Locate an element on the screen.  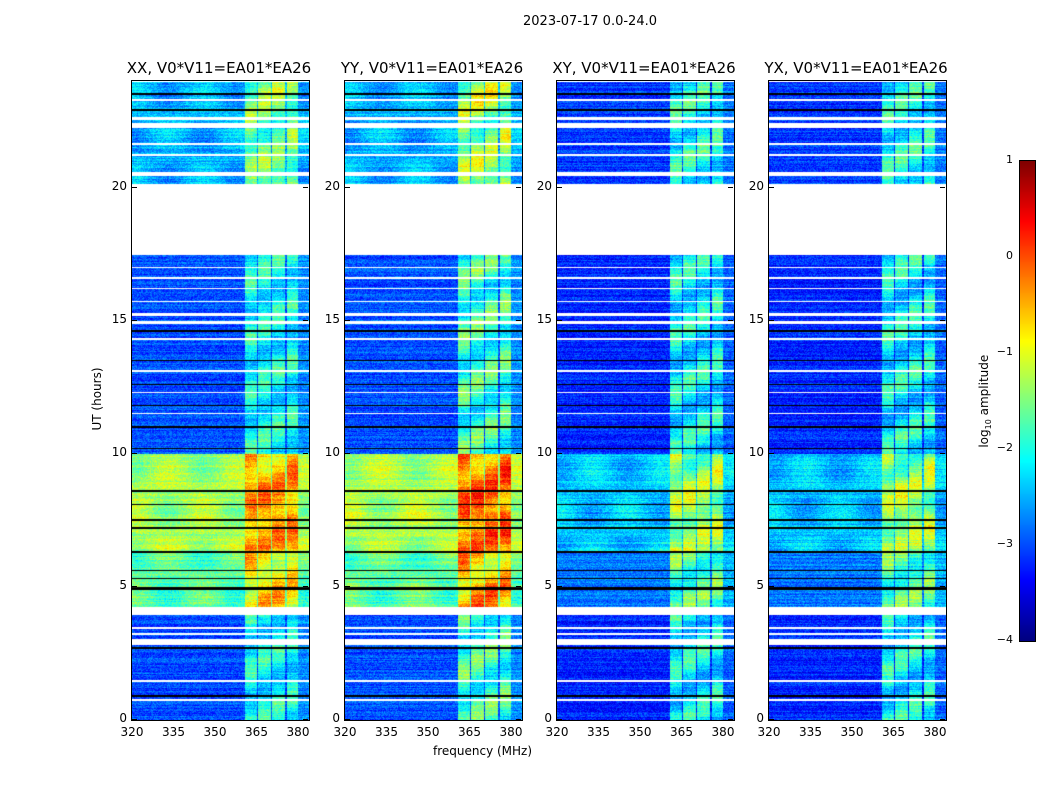
colorbar-tick-label: −3 is located at coordinates (1004, 543).